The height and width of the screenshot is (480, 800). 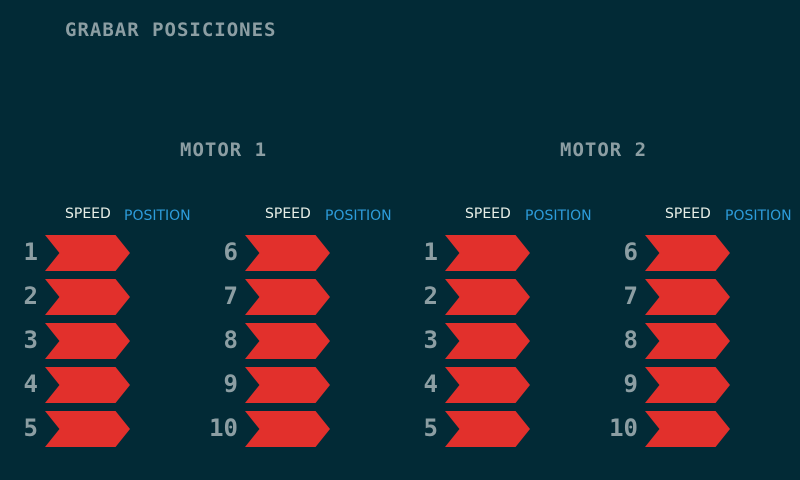 I want to click on motor-1-slot-8: 8, so click(x=300, y=341).